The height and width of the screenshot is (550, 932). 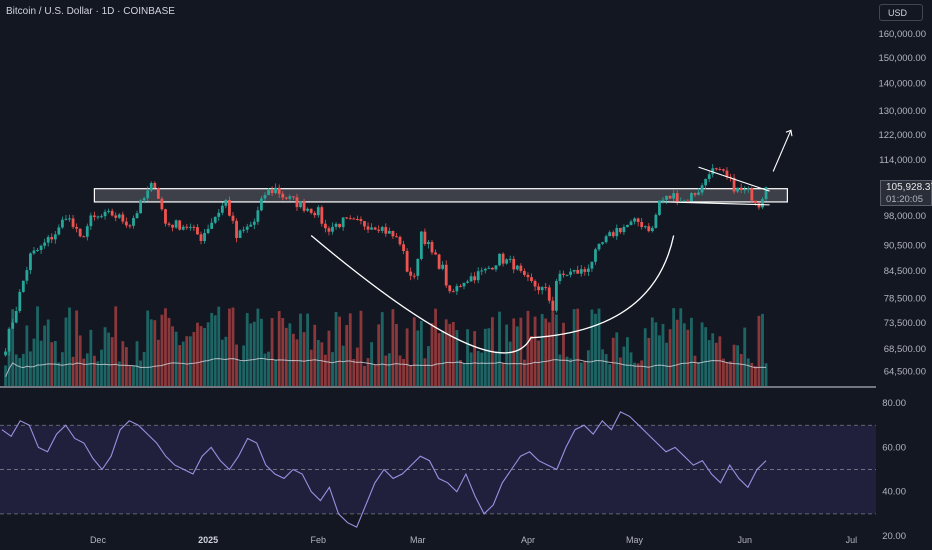 What do you see at coordinates (901, 12) in the screenshot?
I see `currency-button: USD` at bounding box center [901, 12].